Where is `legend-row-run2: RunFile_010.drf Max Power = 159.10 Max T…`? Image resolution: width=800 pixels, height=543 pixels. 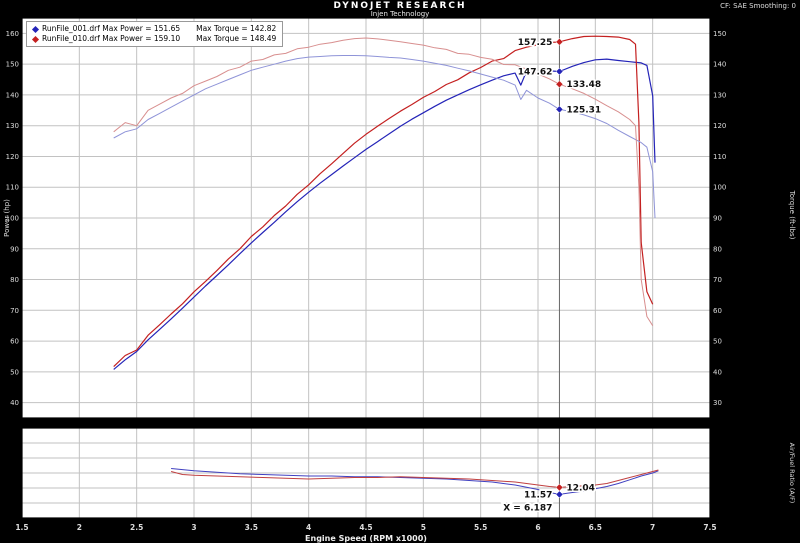 legend-row-run2: RunFile_010.drf Max Power = 159.10 Max T… is located at coordinates (154, 39).